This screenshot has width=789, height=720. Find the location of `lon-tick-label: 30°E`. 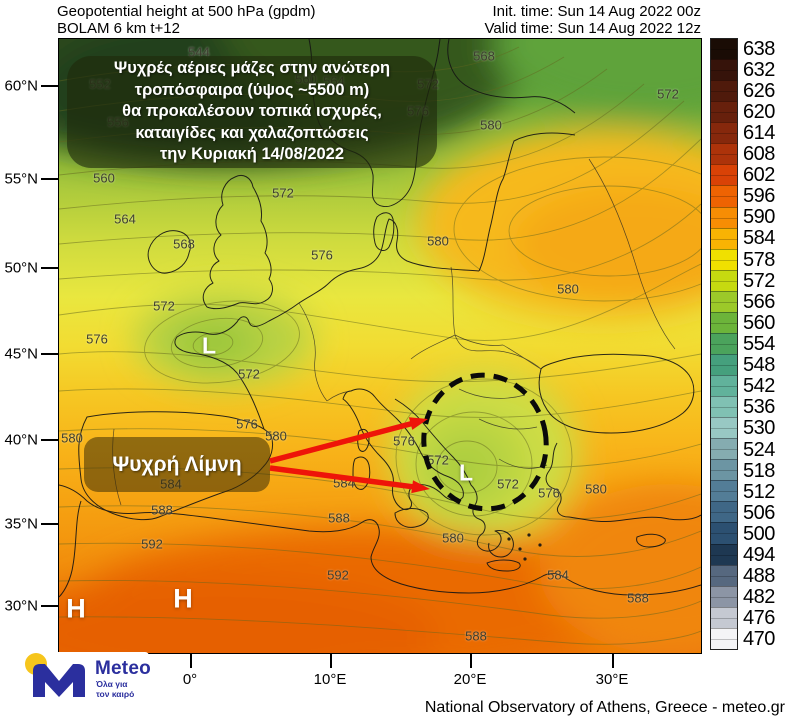

lon-tick-label: 30°E is located at coordinates (612, 679).